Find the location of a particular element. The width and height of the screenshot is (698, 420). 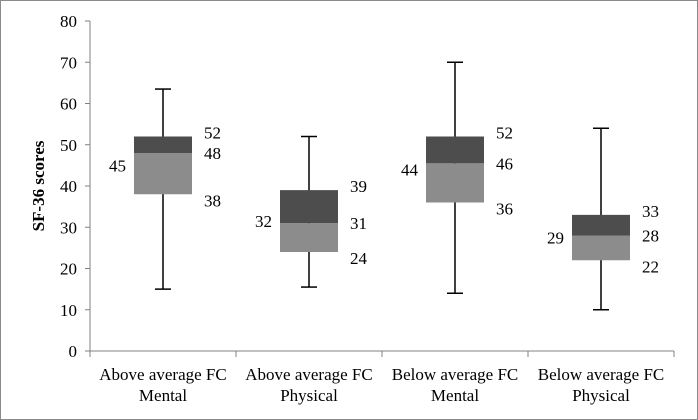

left-data-label: 29 is located at coordinates (555, 238).